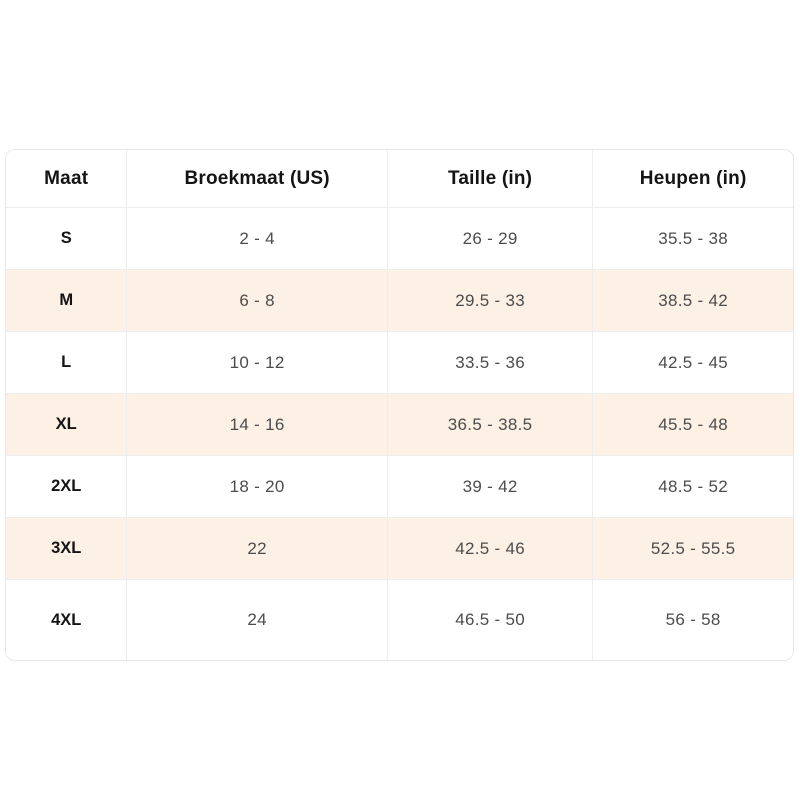 This screenshot has width=800, height=800. What do you see at coordinates (256, 179) in the screenshot?
I see `column-header-broekmaat: Broekmaat (US)` at bounding box center [256, 179].